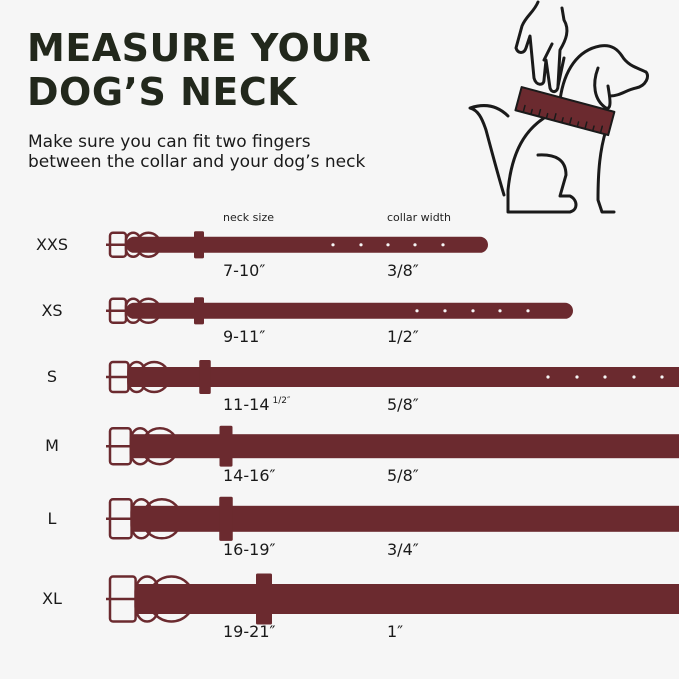 The height and width of the screenshot is (679, 679). What do you see at coordinates (52, 310) in the screenshot?
I see `size-label: XS` at bounding box center [52, 310].